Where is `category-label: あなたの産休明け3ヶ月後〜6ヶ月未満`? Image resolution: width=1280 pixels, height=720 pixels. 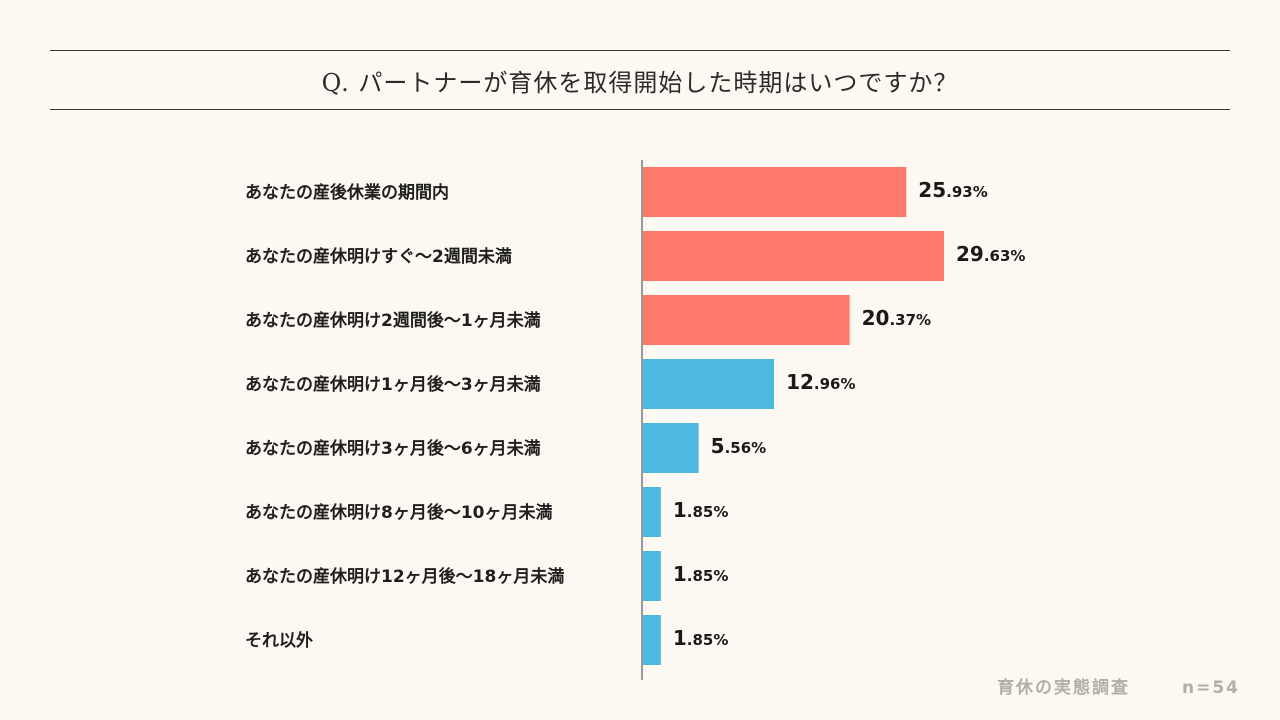 category-label: あなたの産休明け3ヶ月後〜6ヶ月未満 is located at coordinates (393, 448).